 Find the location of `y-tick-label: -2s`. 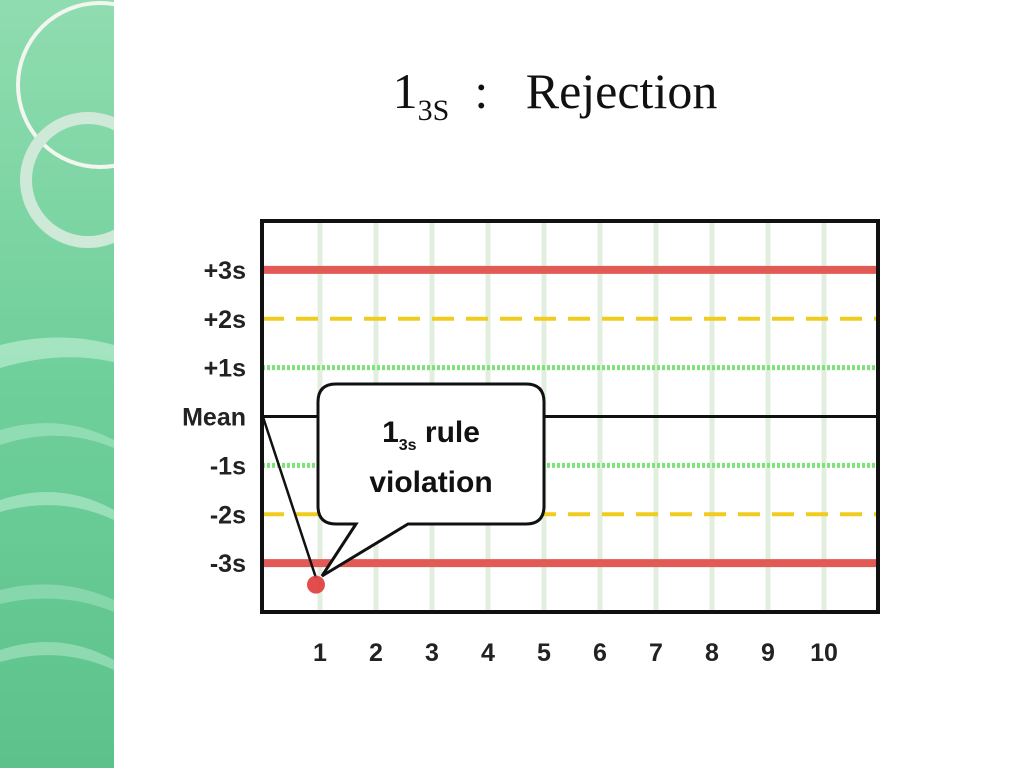

y-tick-label: -2s is located at coordinates (228, 515).